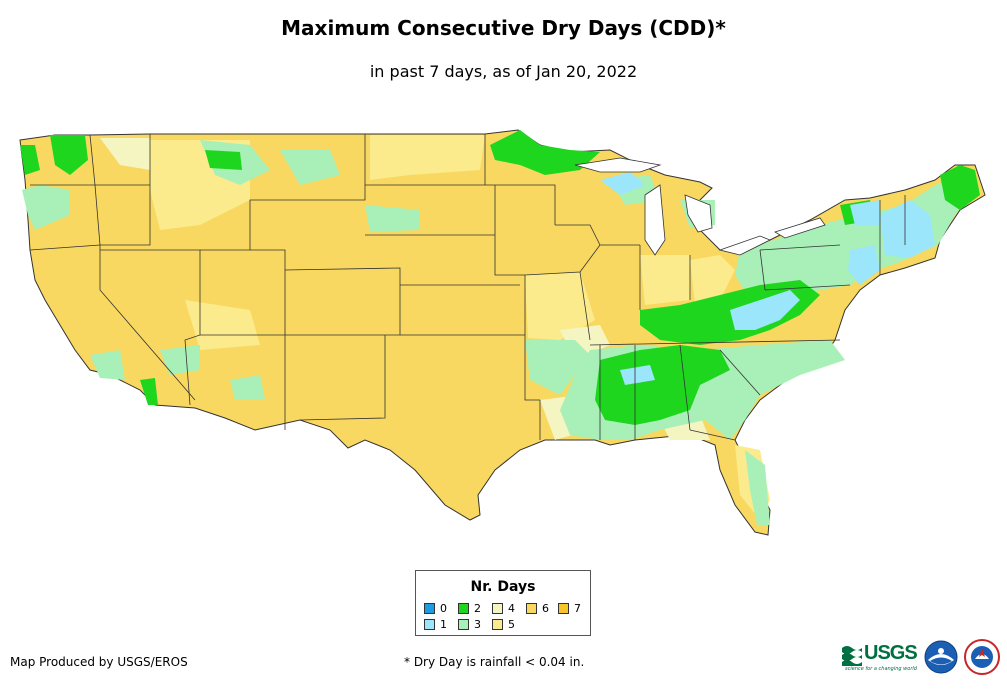 The height and width of the screenshot is (691, 1007). What do you see at coordinates (435, 624) in the screenshot?
I see `legend-item-1: 1` at bounding box center [435, 624].